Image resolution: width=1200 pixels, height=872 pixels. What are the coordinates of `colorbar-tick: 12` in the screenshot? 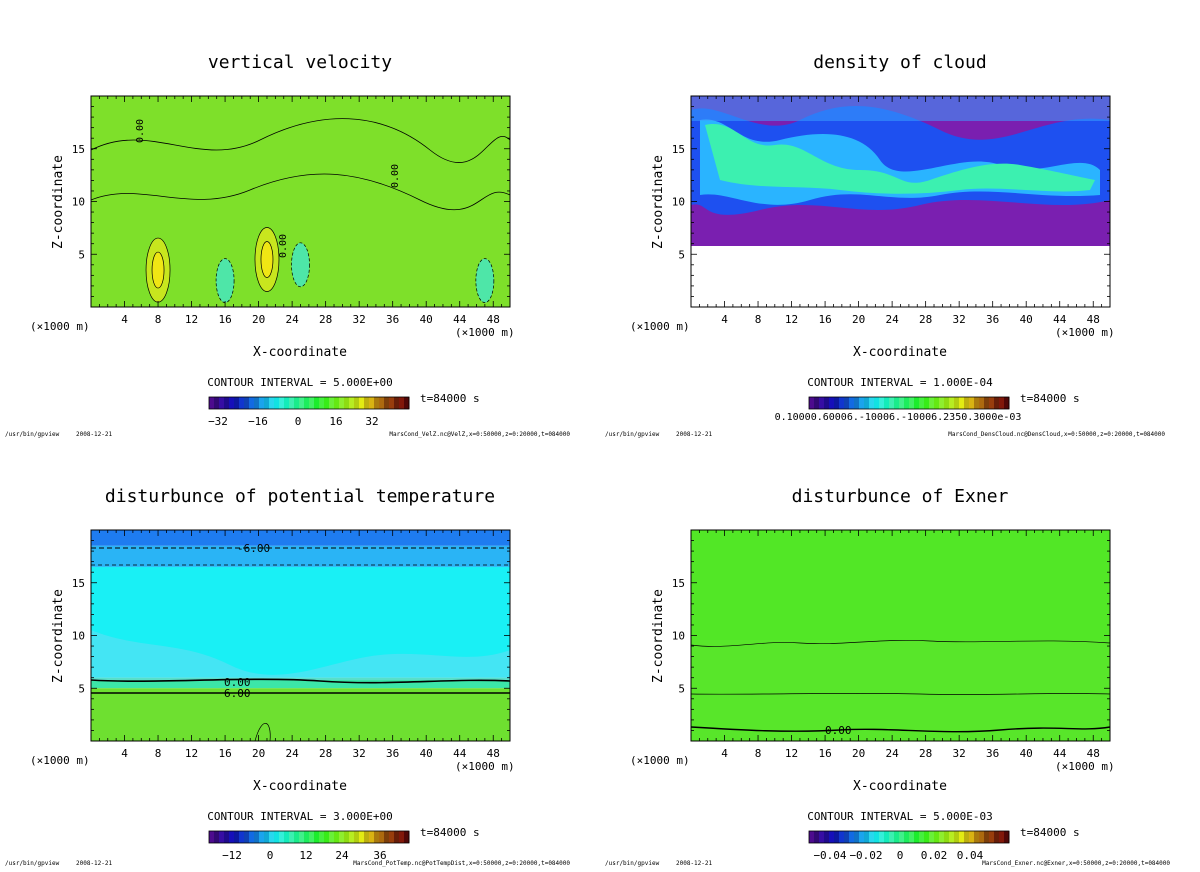 It's located at (305, 855).